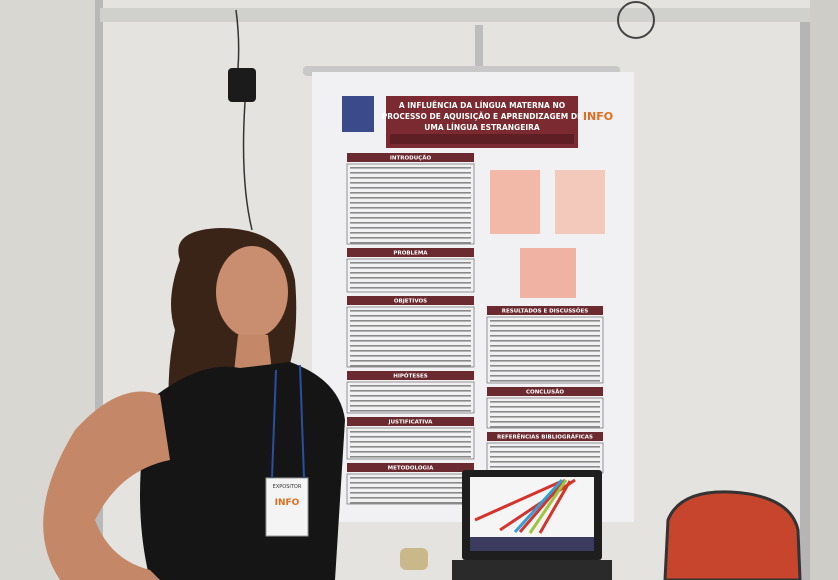 The image size is (838, 580). I want to click on poster-title: UMA LÍNGUA ESTRANGEIRA, so click(482, 127).